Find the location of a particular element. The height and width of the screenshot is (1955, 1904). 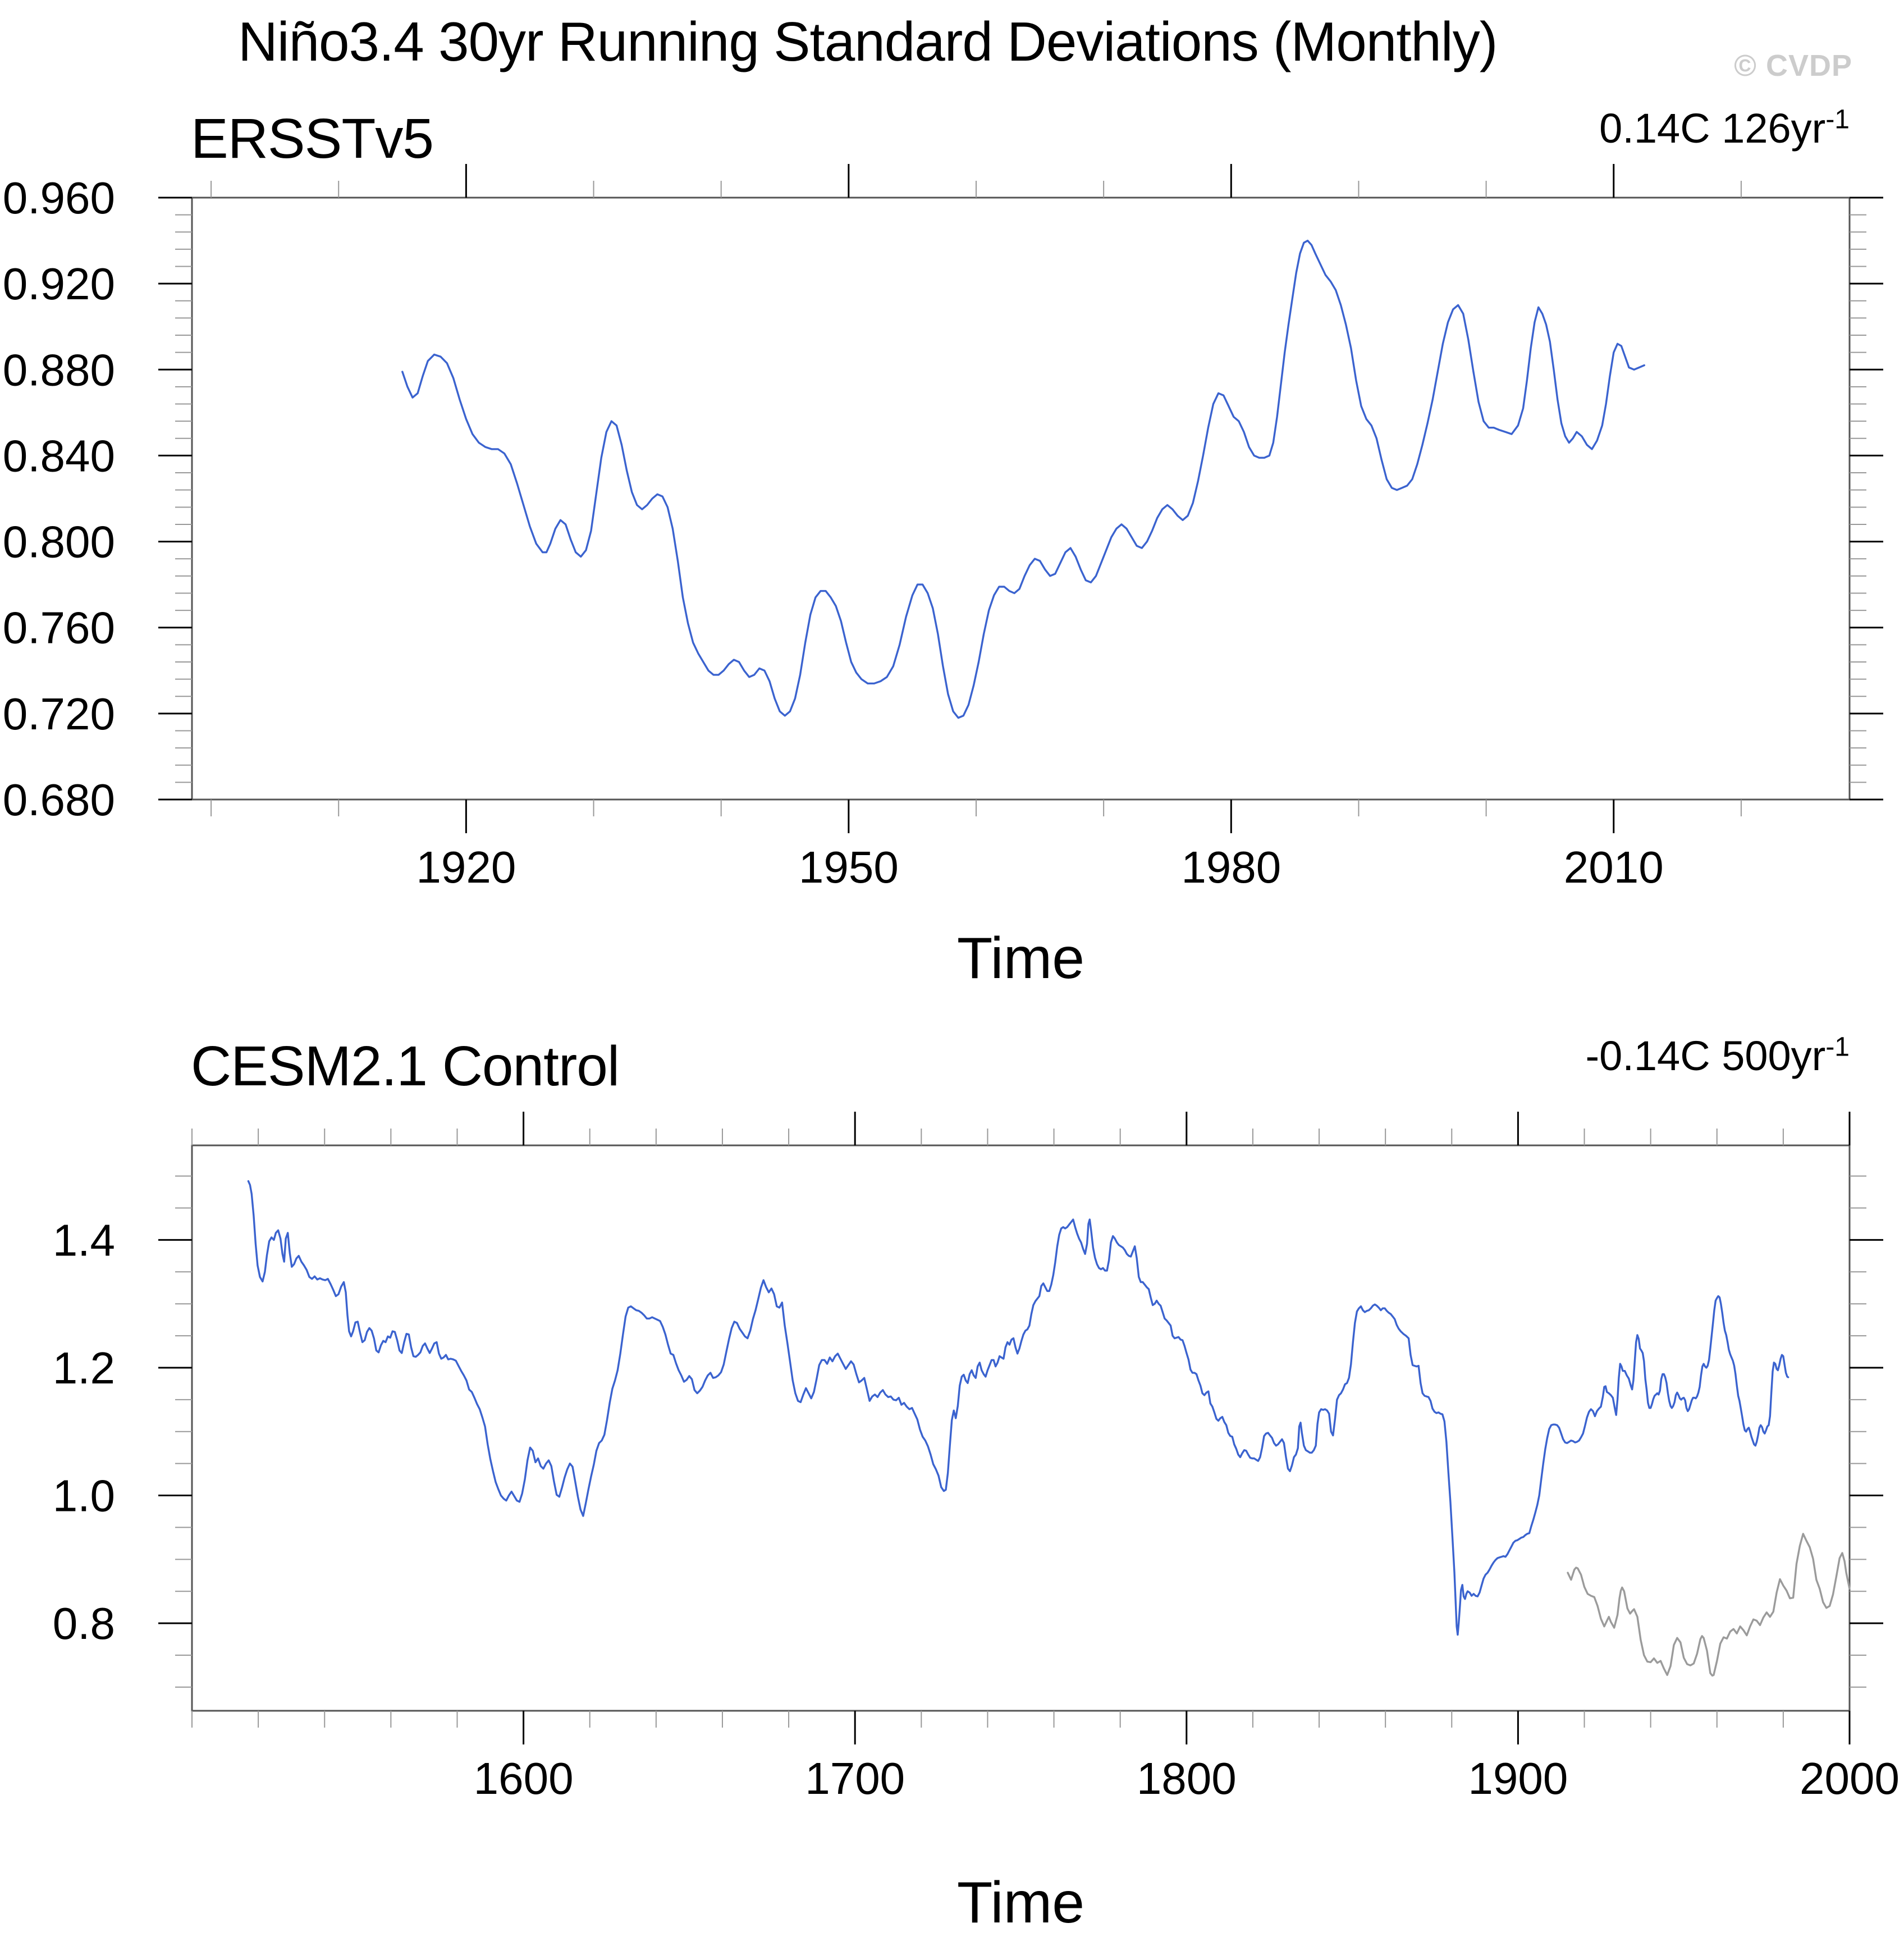

y-tick-label: 1.2 is located at coordinates (84, 1368).